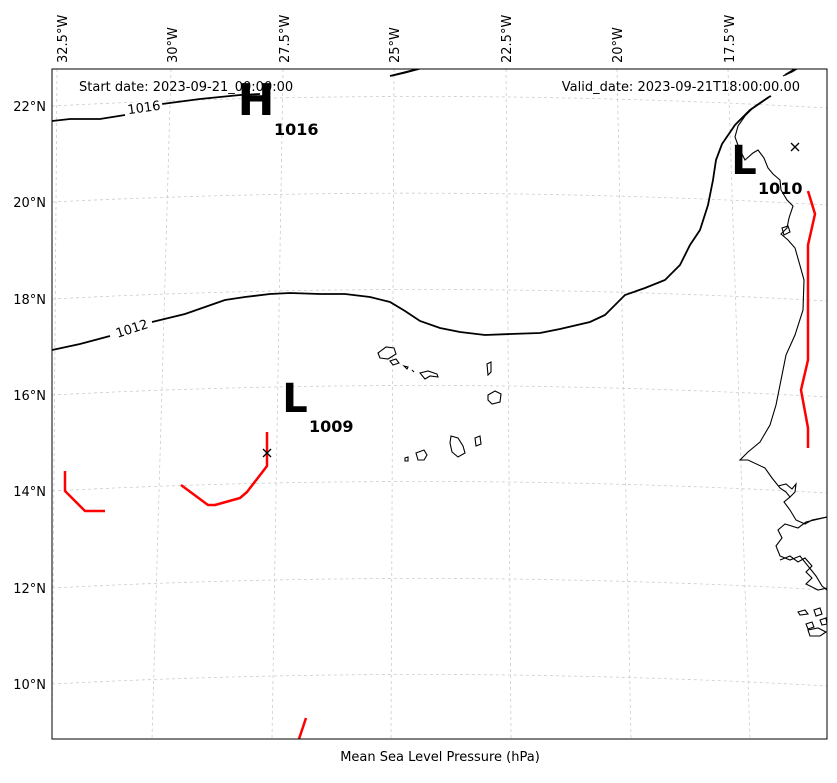 The width and height of the screenshot is (837, 783). What do you see at coordinates (29, 685) in the screenshot?
I see `lat-tick-label: 10°N` at bounding box center [29, 685].